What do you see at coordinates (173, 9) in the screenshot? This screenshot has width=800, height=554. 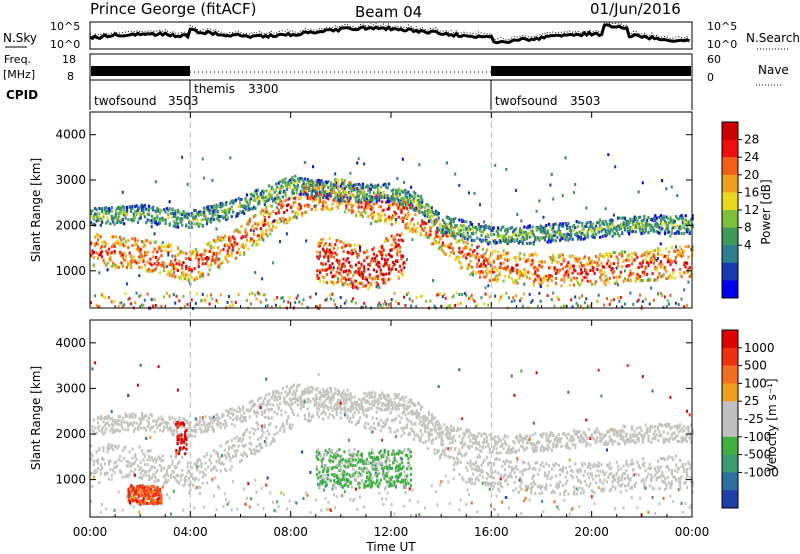 I see `station-title: Prince George (fitACF)` at bounding box center [173, 9].